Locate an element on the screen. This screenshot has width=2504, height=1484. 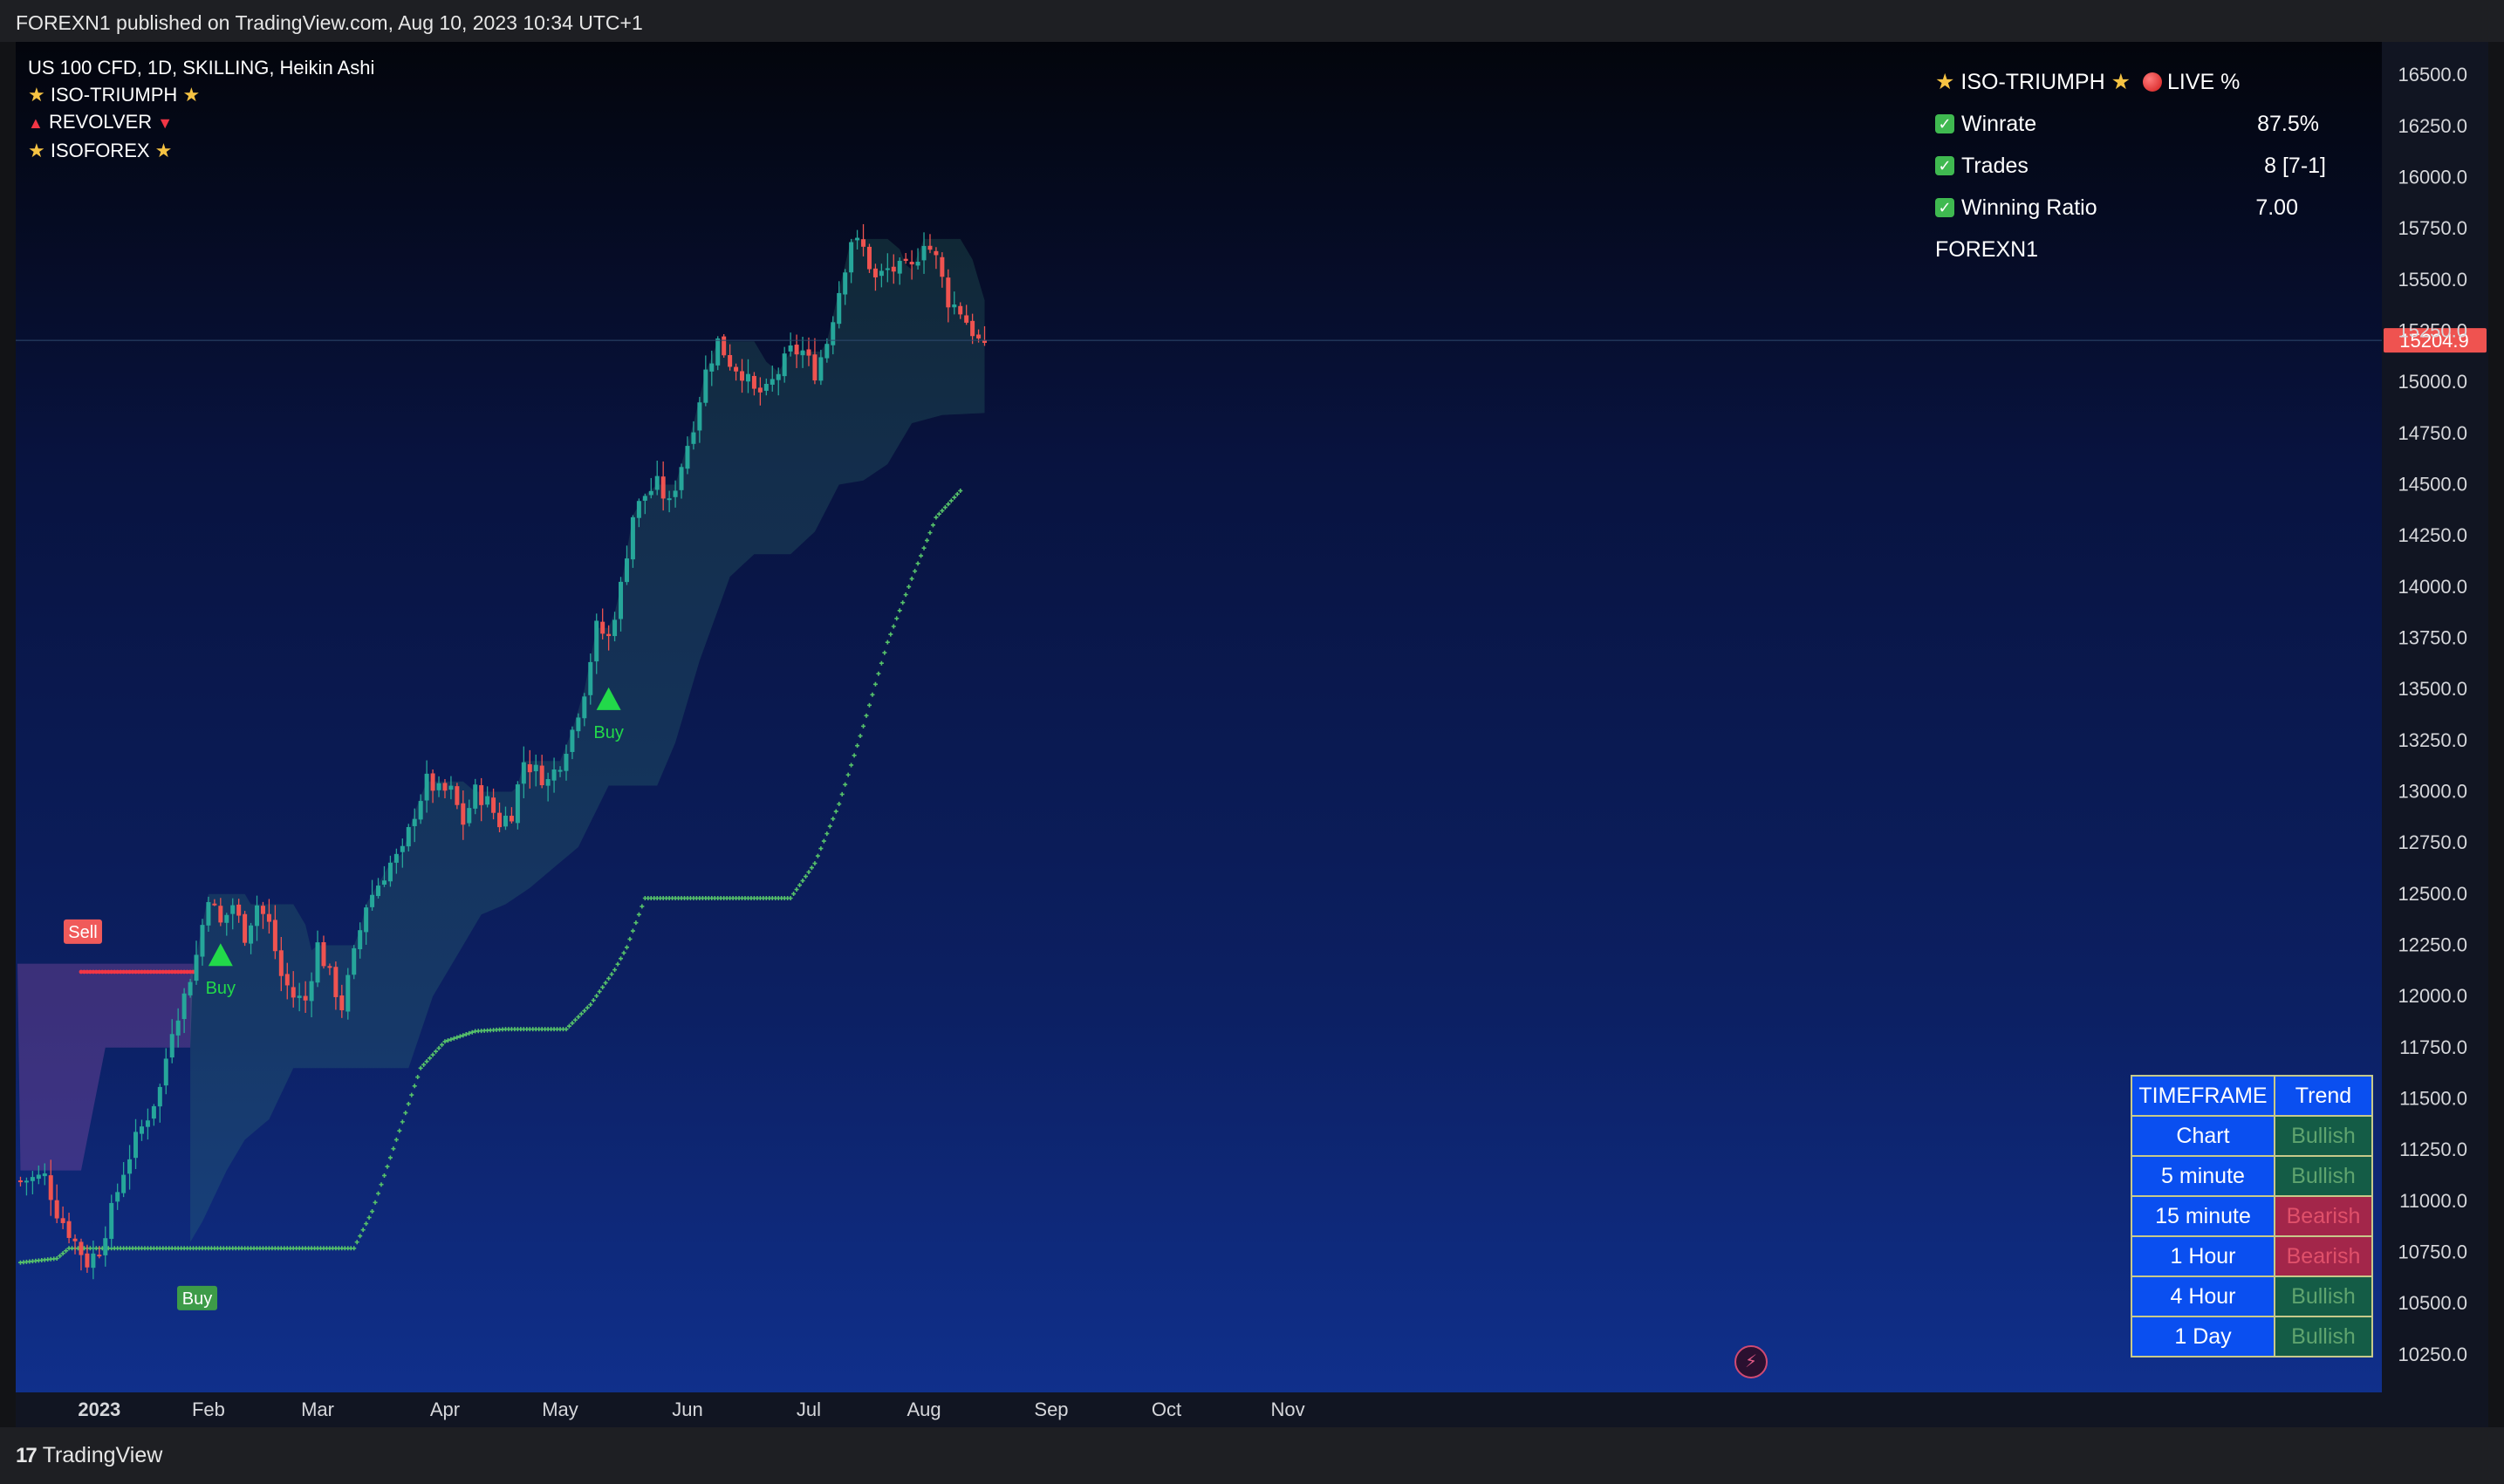
brand-name: TradingView is located at coordinates (102, 1455).